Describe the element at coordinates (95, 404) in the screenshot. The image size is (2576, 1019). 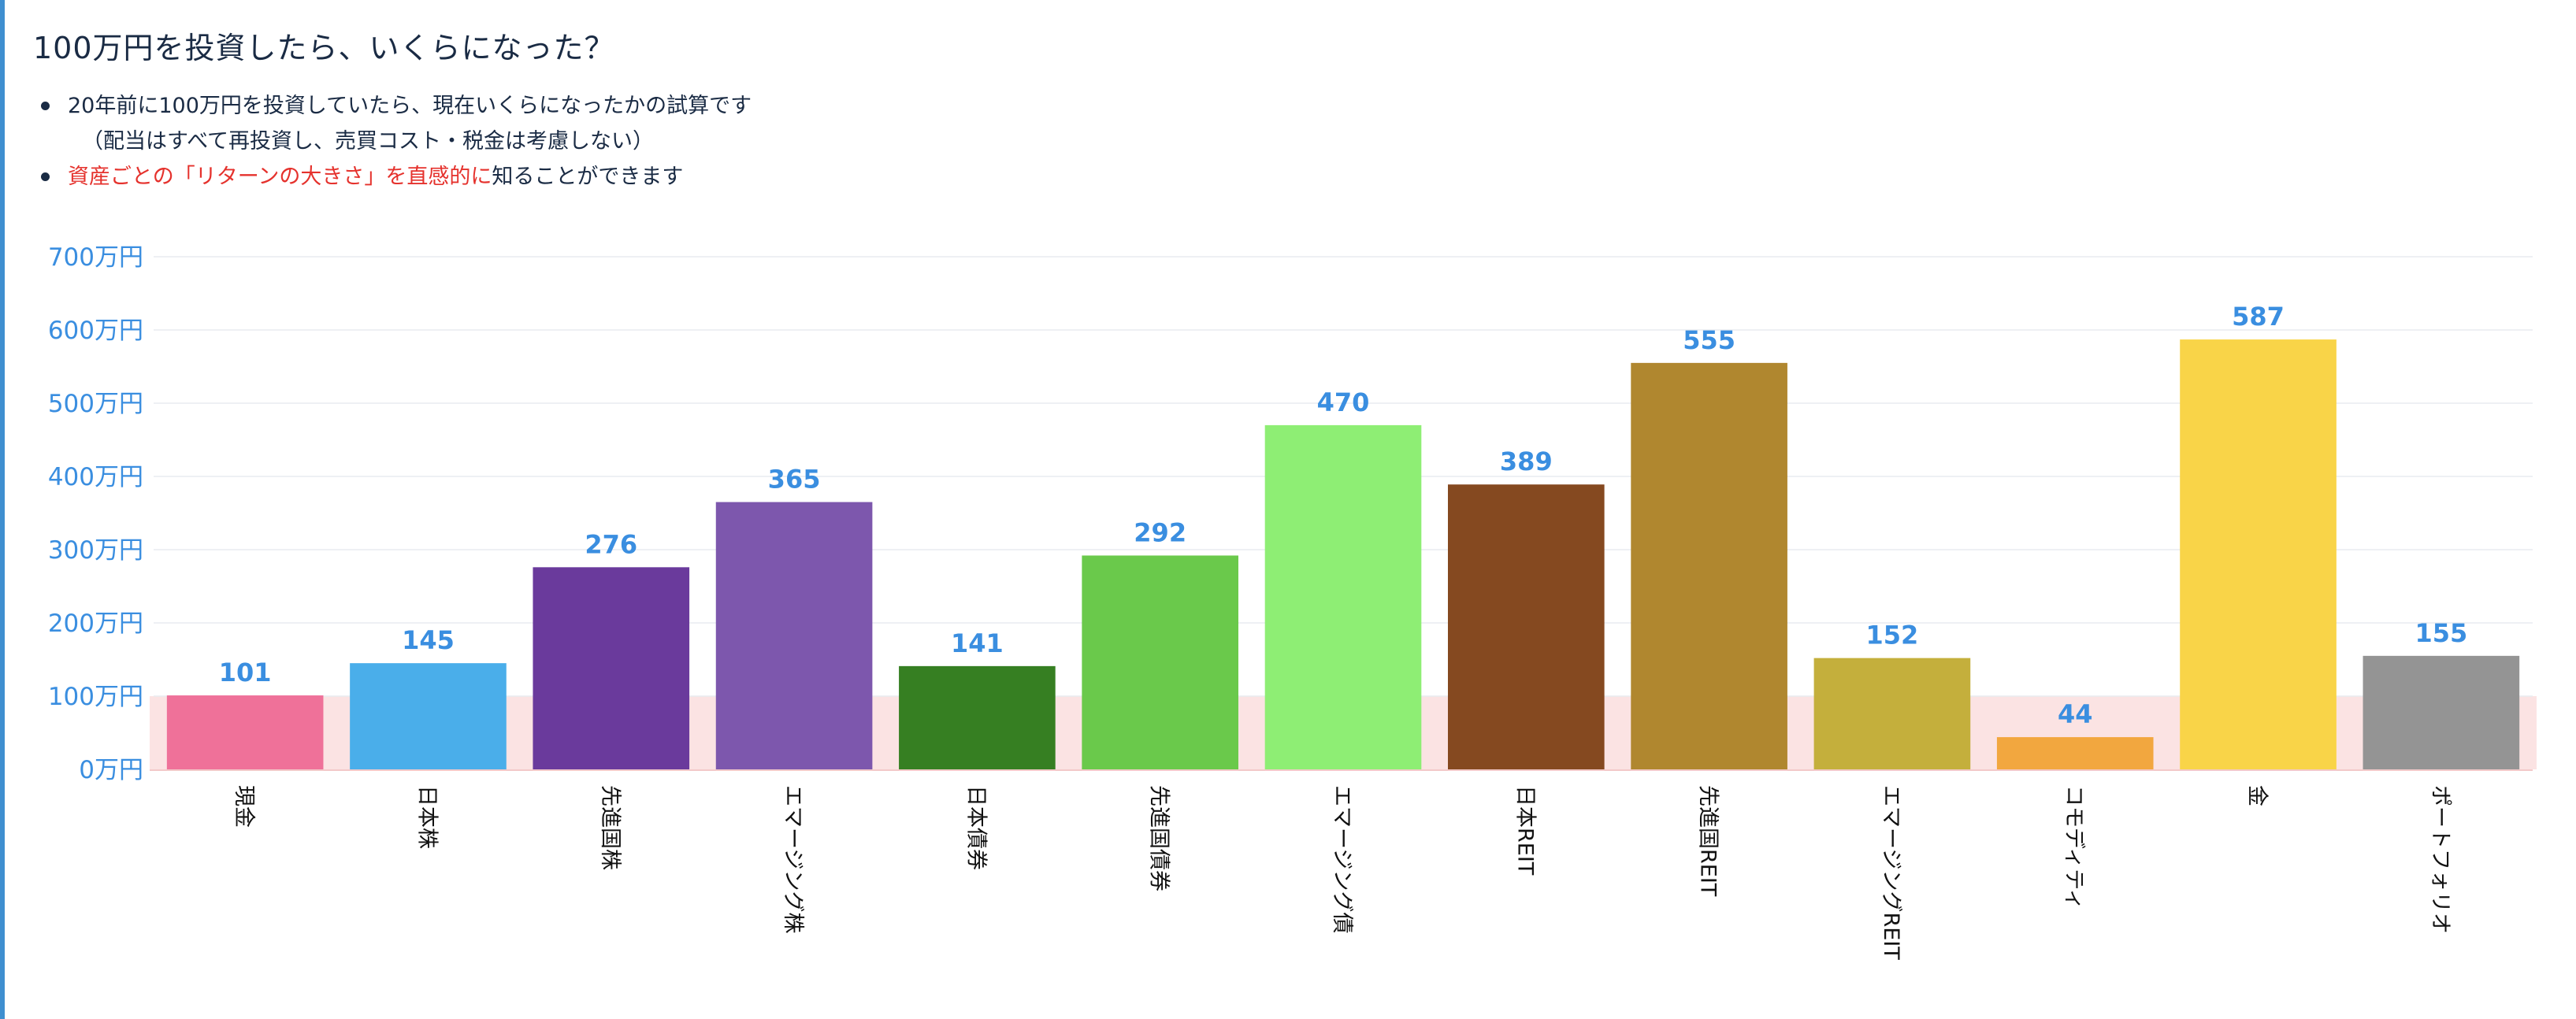
I see `y-tick-label: 500万円` at that location.